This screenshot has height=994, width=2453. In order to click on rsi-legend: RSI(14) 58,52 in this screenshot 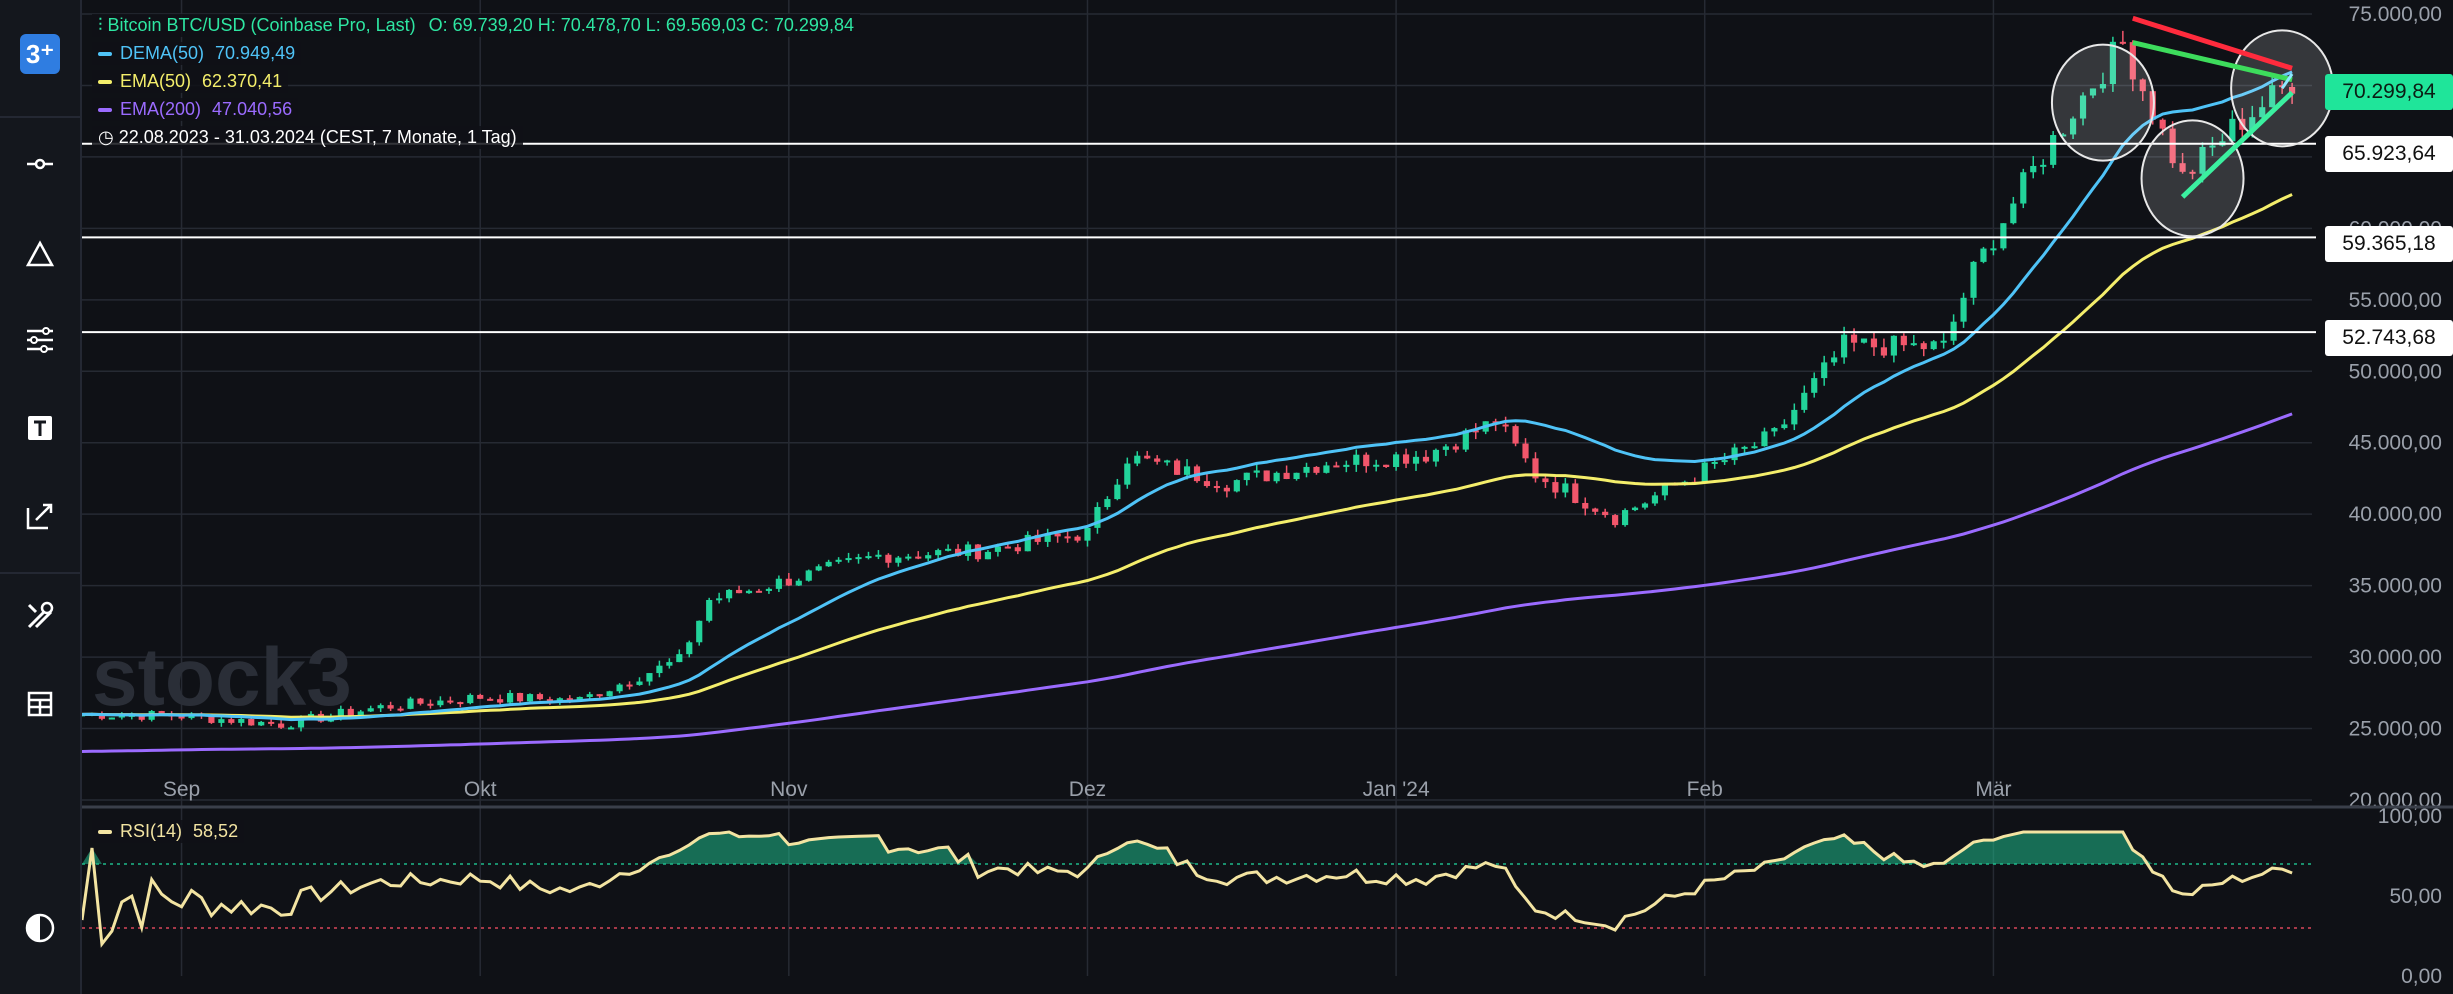, I will do `click(168, 831)`.